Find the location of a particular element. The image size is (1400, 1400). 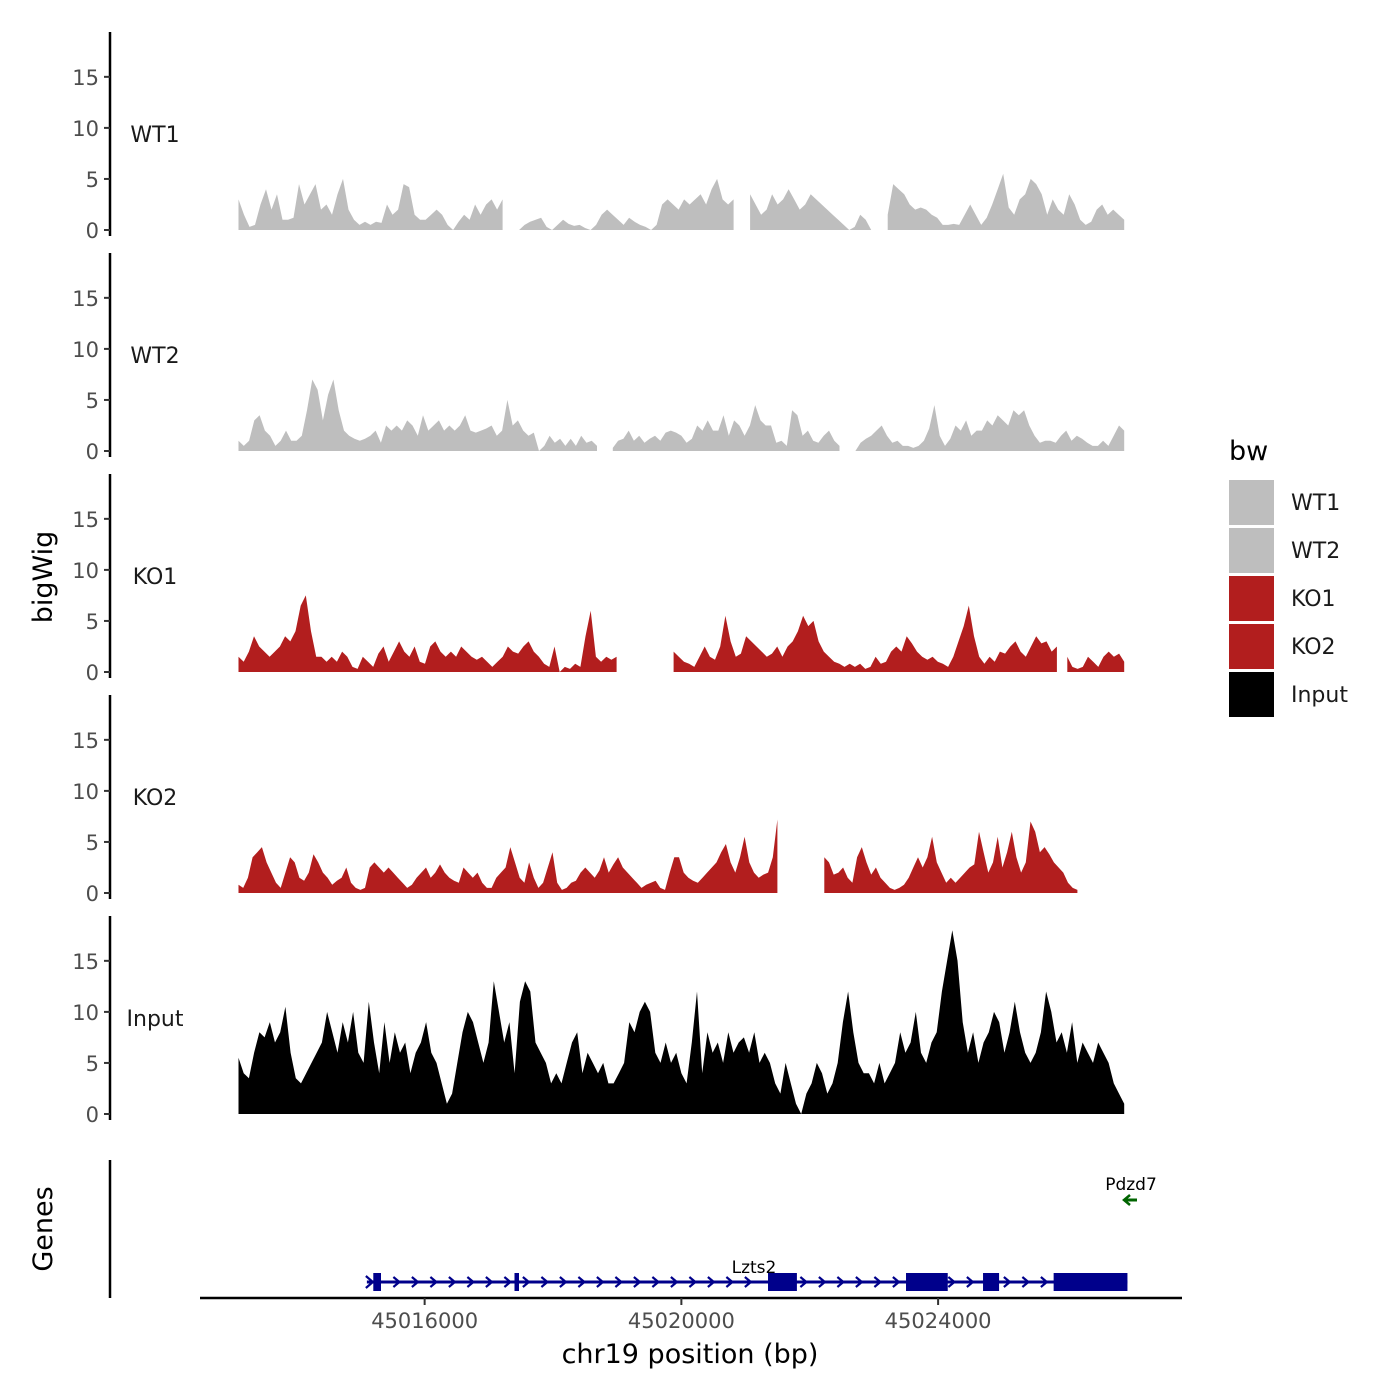

track-label: WT1 is located at coordinates (154, 135).